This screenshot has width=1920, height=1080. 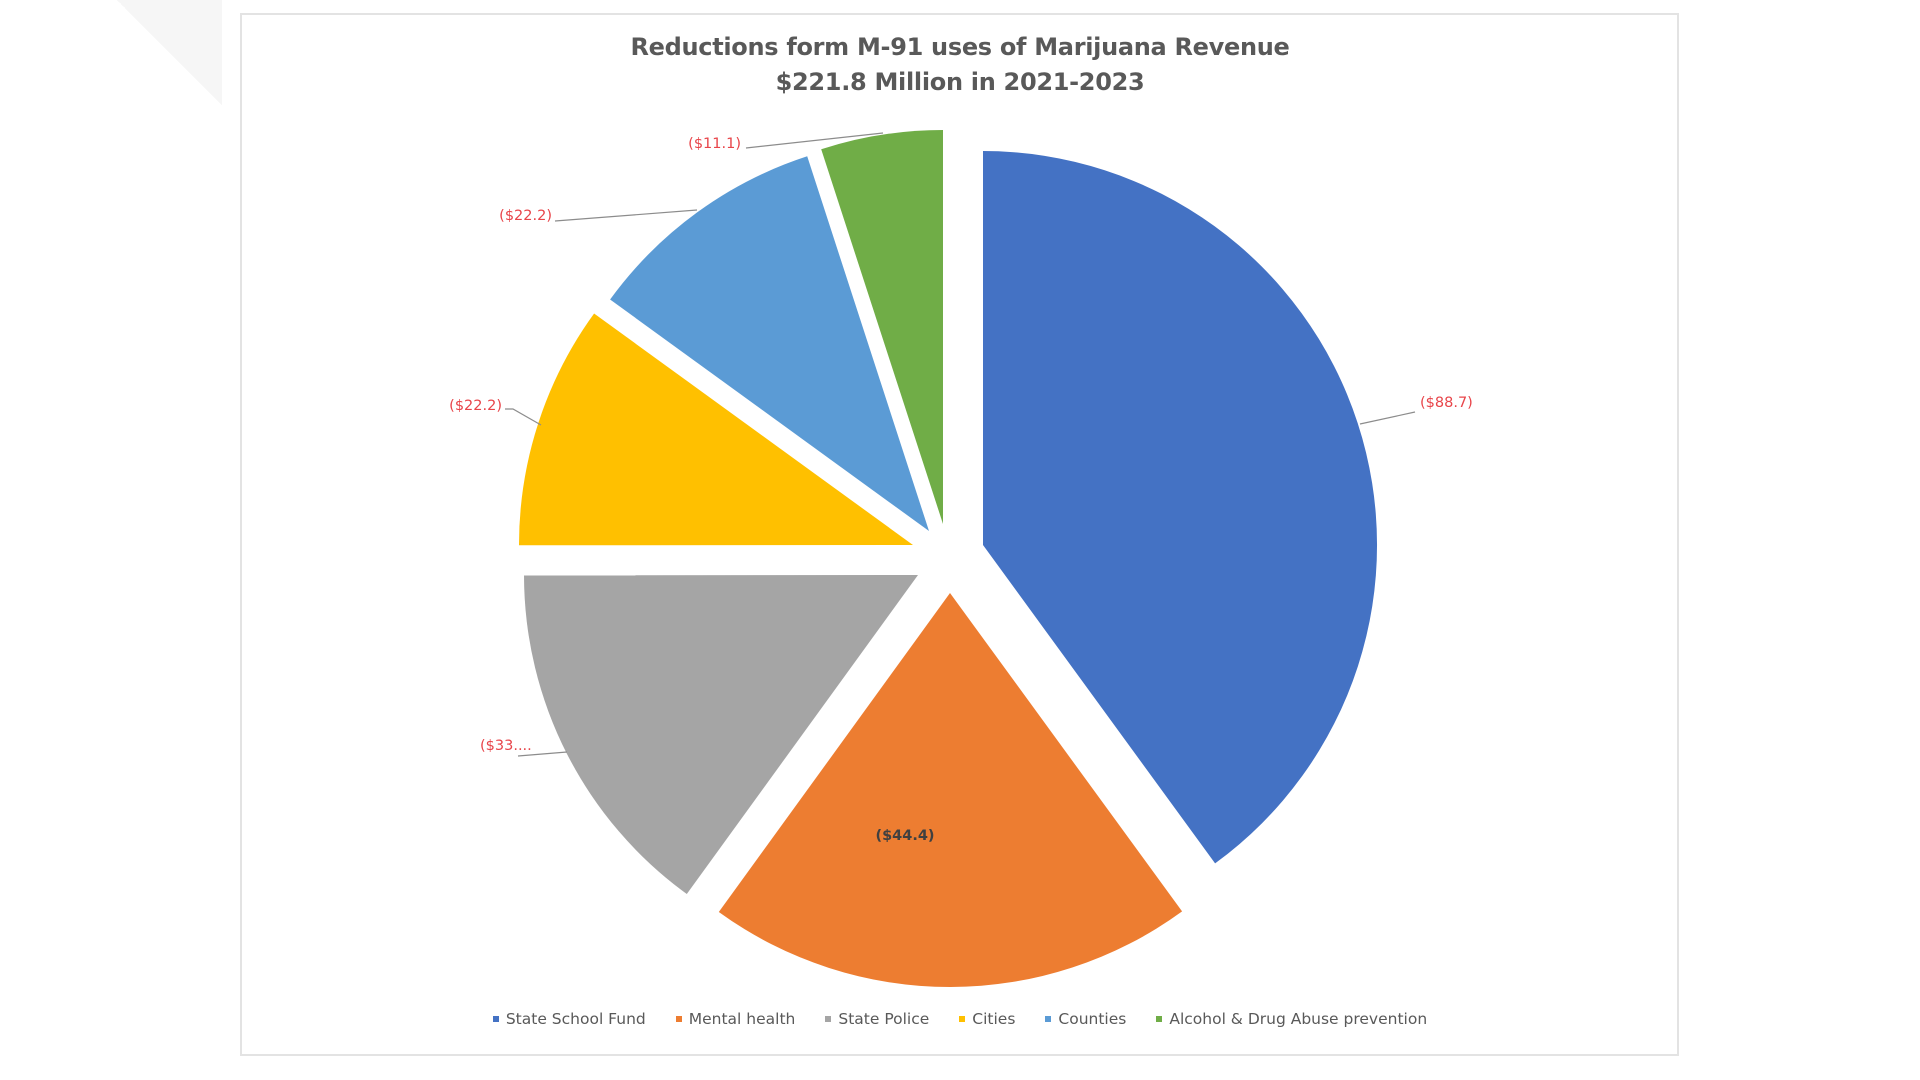 I want to click on legend-item-alcohol-drug-abuse-prevention: Alcohol & Drug Abuse prevention, so click(x=1291, y=1019).